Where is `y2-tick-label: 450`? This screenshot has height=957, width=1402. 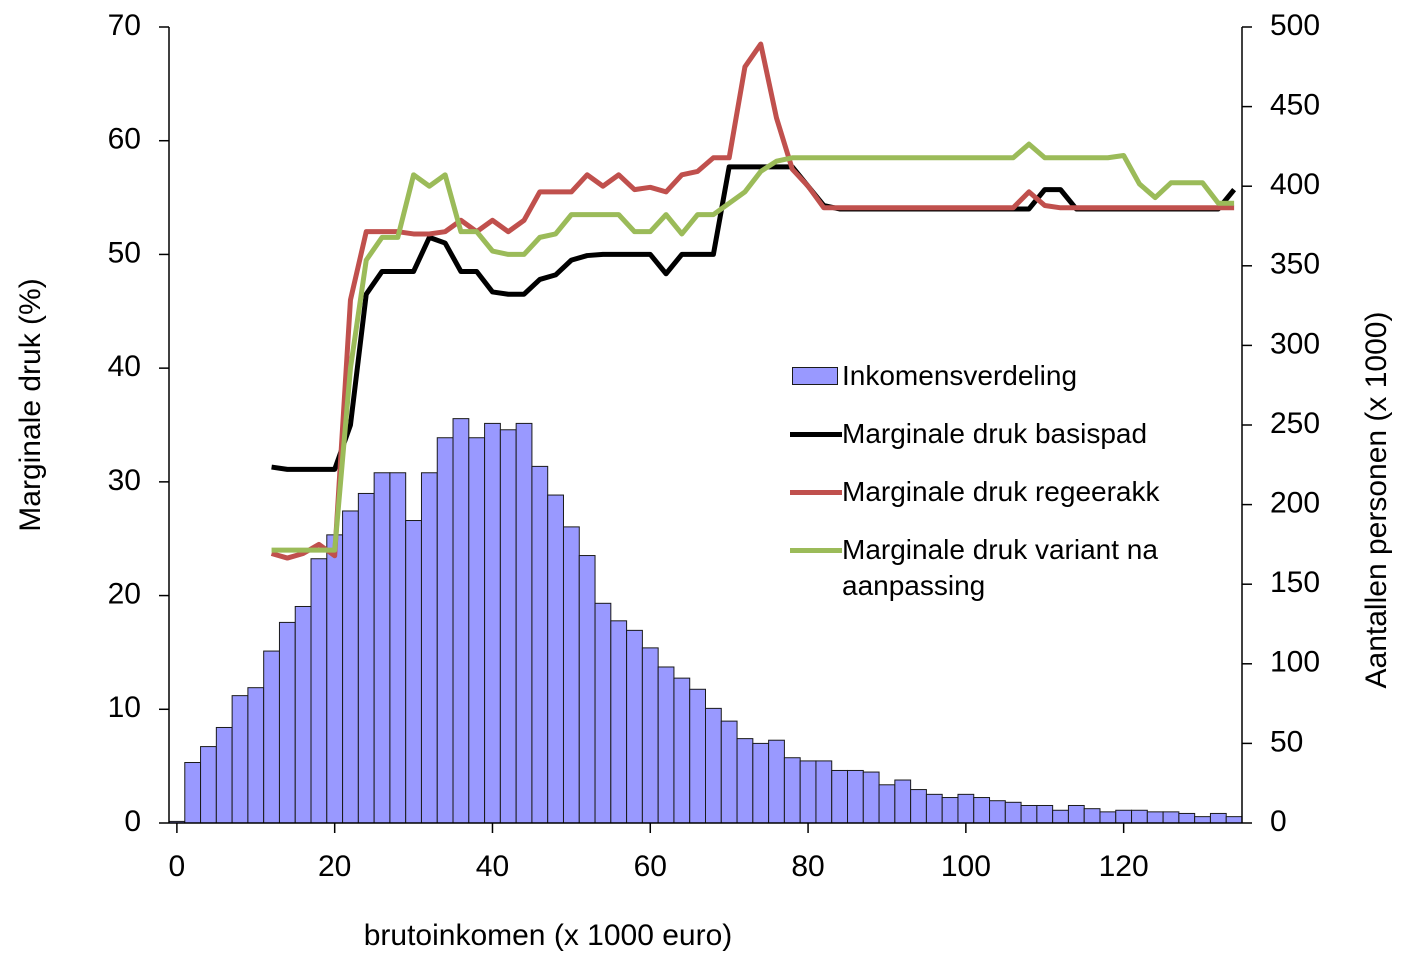 y2-tick-label: 450 is located at coordinates (1295, 105).